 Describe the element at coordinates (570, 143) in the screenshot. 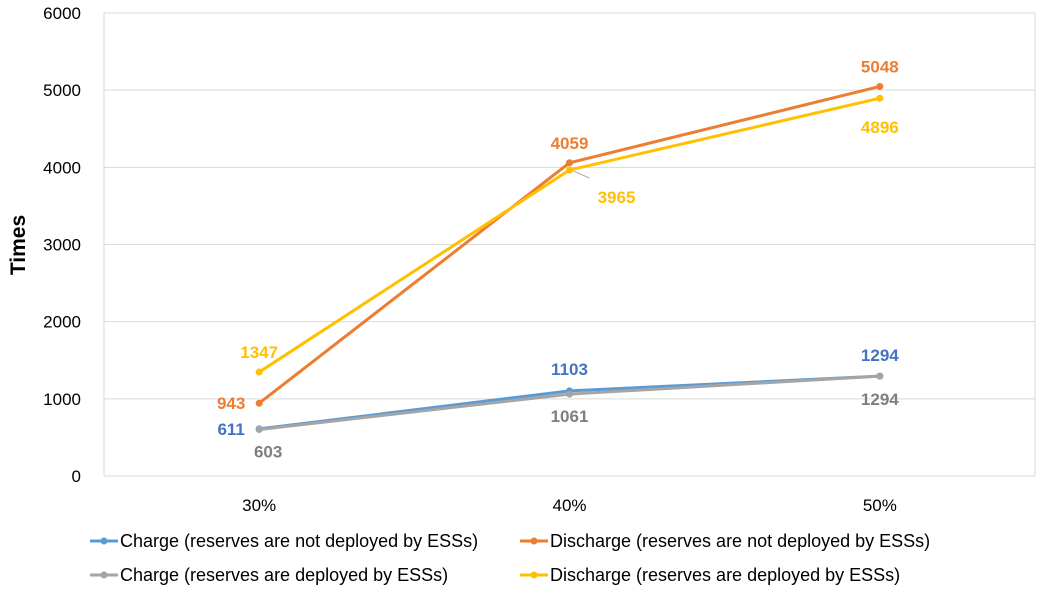

I see `data-label: 4059` at that location.